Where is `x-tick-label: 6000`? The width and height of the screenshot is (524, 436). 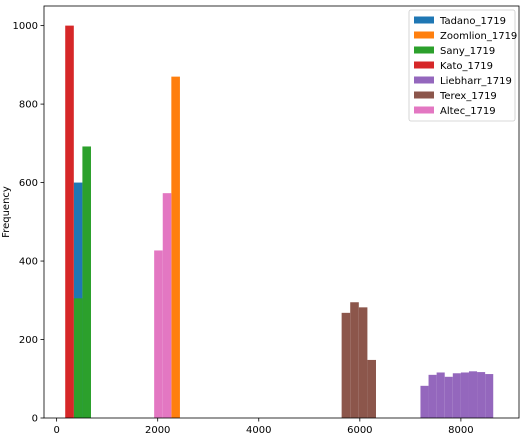 x-tick-label: 6000 is located at coordinates (359, 430).